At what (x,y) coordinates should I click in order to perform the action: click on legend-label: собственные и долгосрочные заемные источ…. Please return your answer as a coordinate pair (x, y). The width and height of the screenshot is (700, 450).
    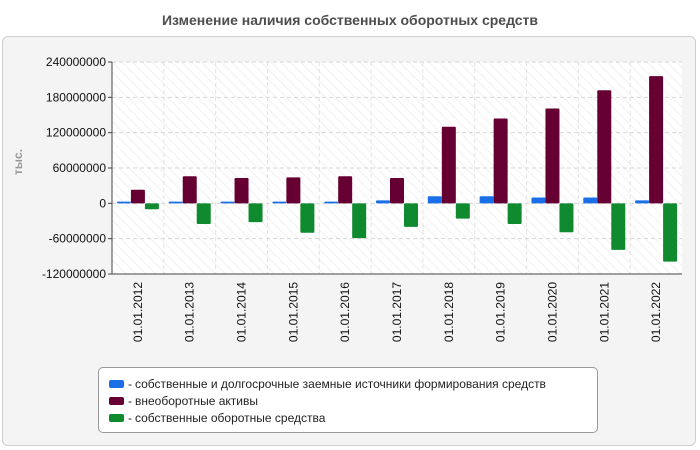
    Looking at the image, I should click on (340, 383).